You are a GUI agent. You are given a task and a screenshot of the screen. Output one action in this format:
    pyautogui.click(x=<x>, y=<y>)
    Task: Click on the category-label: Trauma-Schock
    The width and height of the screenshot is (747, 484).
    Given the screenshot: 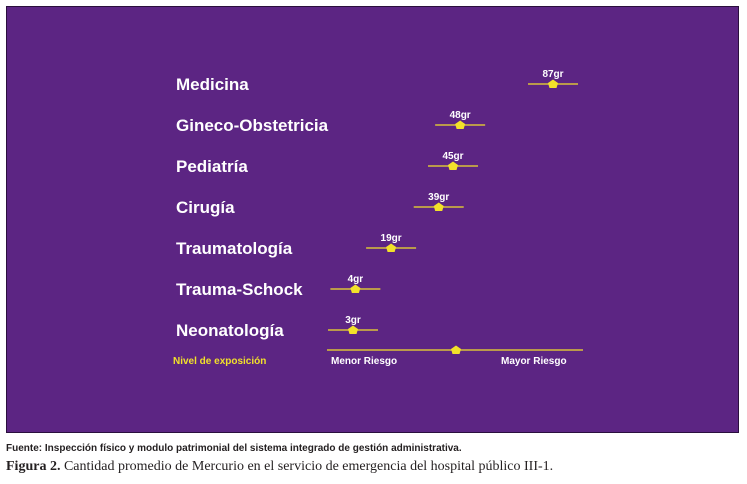 What is the action you would take?
    pyautogui.click(x=239, y=289)
    